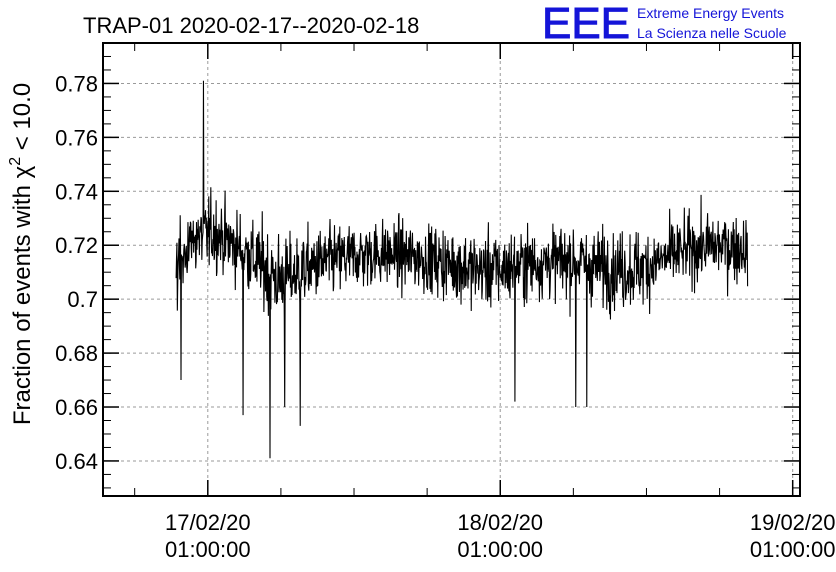  What do you see at coordinates (76, 353) in the screenshot?
I see `y-tick-label: 0.68` at bounding box center [76, 353].